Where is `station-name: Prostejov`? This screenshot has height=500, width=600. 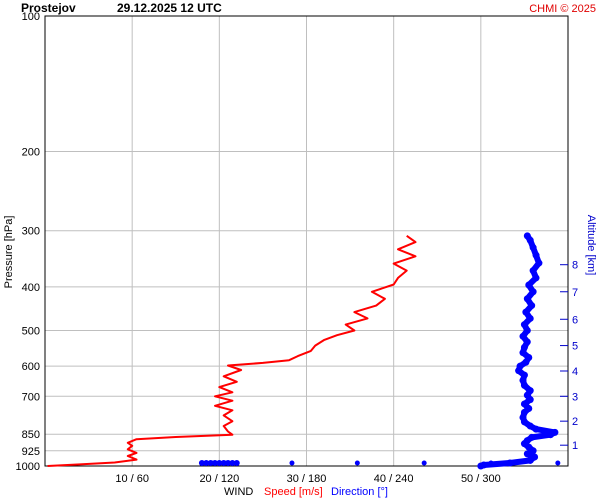
station-name: Prostejov is located at coordinates (48, 8).